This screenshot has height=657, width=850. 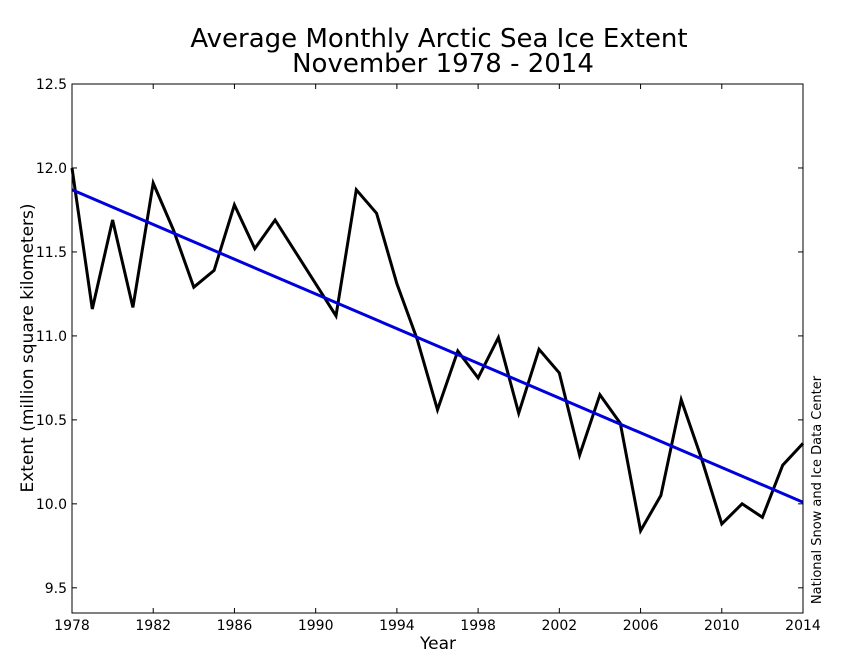 I want to click on y-tick-label: 11.0, so click(x=51, y=337).